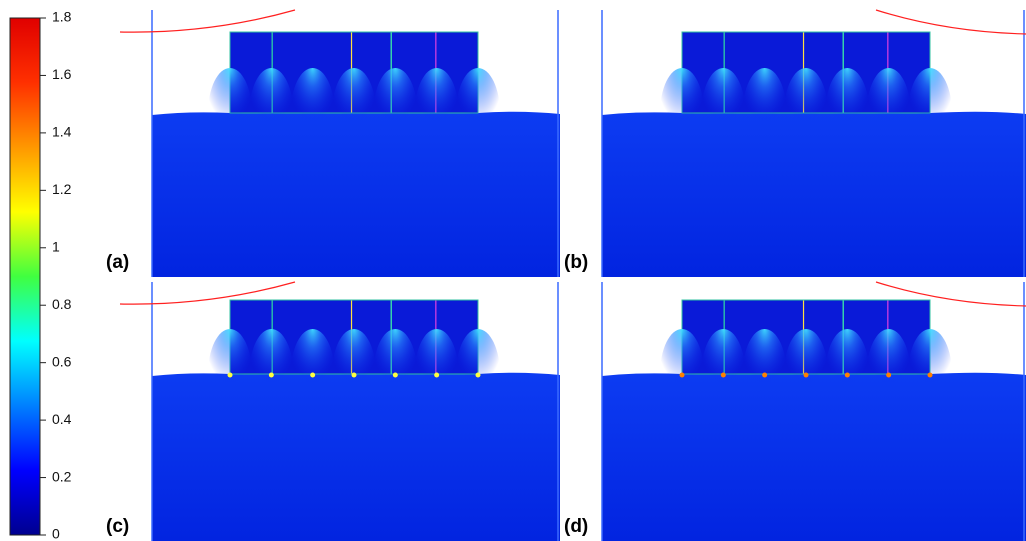 The height and width of the screenshot is (541, 1026). What do you see at coordinates (56, 246) in the screenshot?
I see `tick-label: 1` at bounding box center [56, 246].